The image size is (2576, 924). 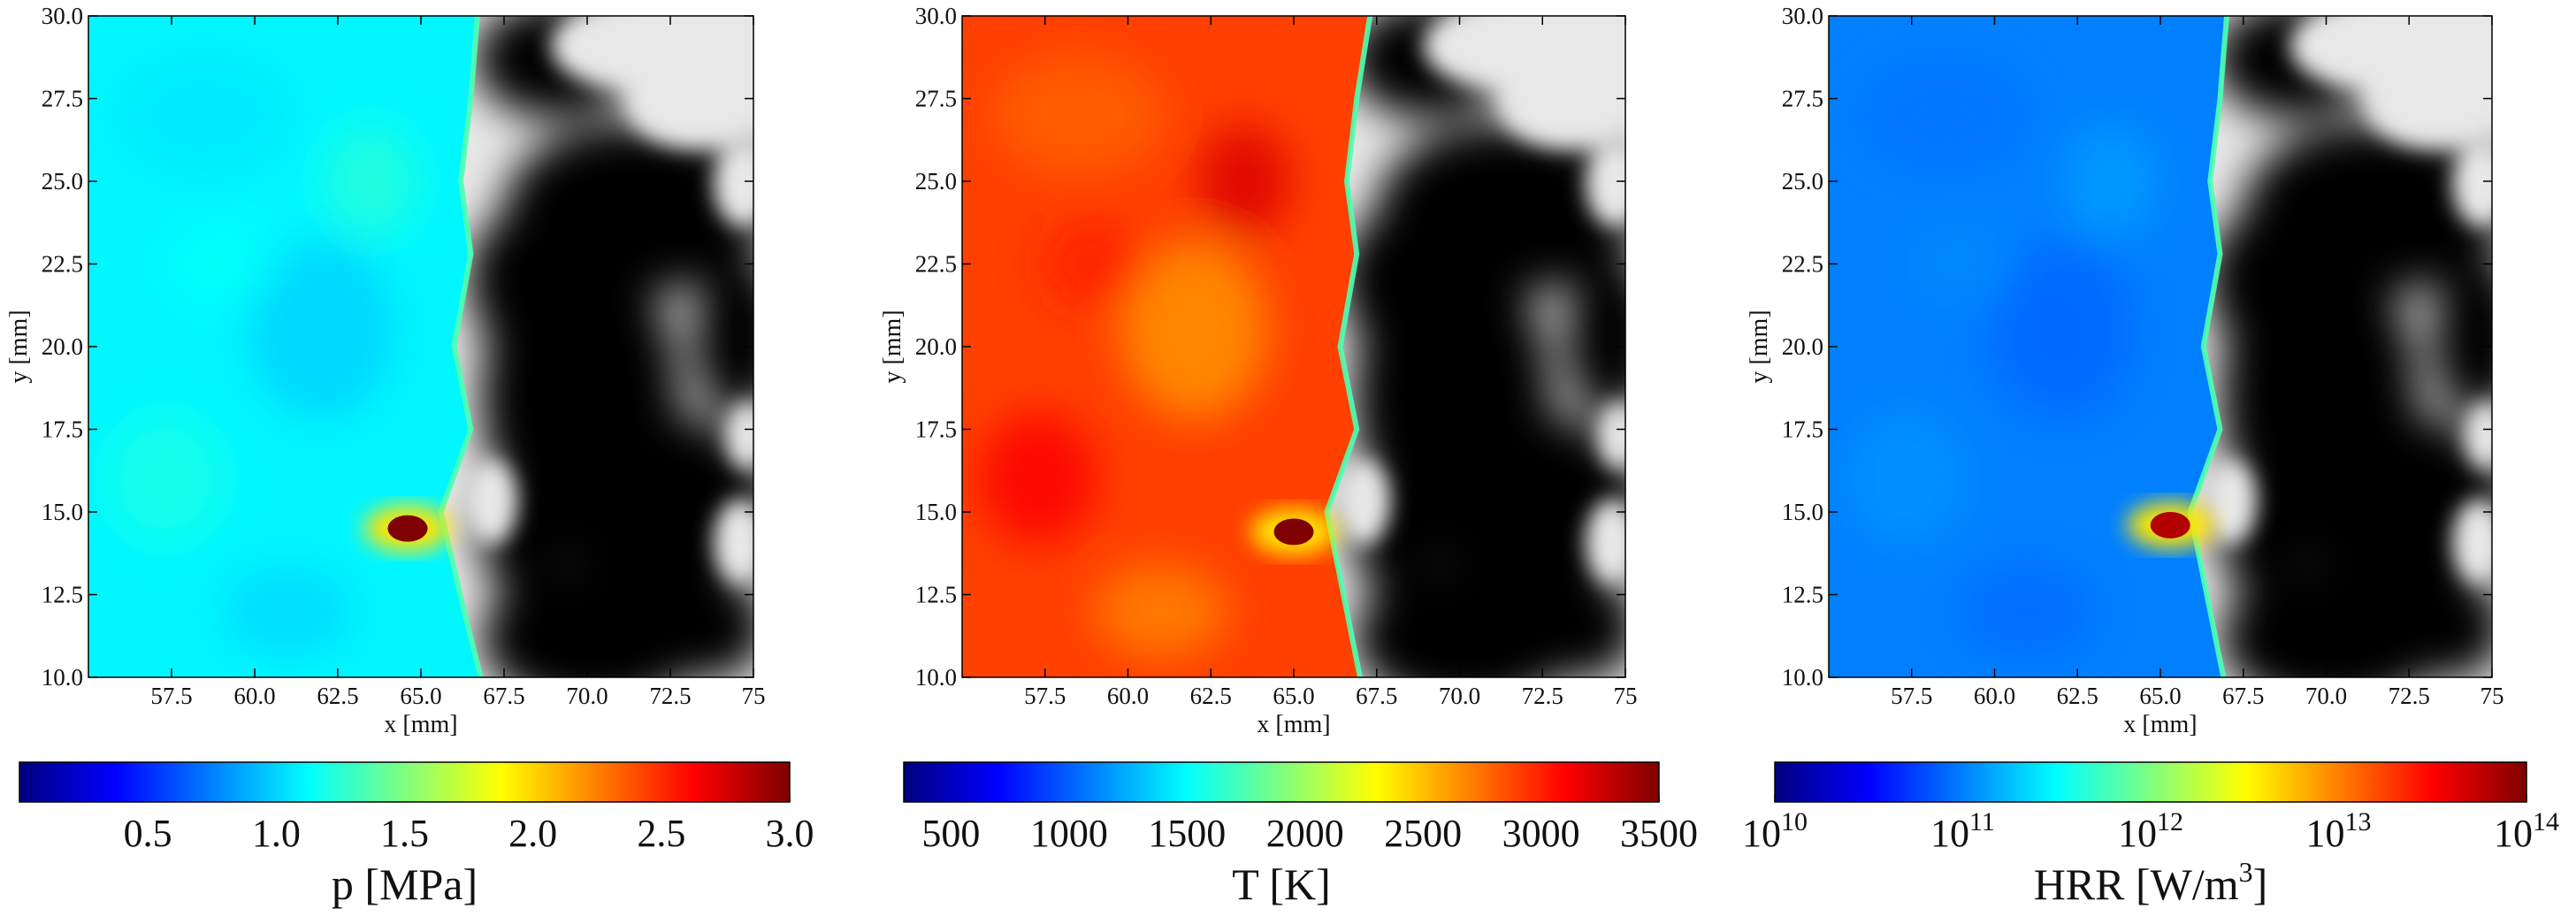 What do you see at coordinates (19, 346) in the screenshot?
I see `y-axis-label-pressure: y [mm]` at bounding box center [19, 346].